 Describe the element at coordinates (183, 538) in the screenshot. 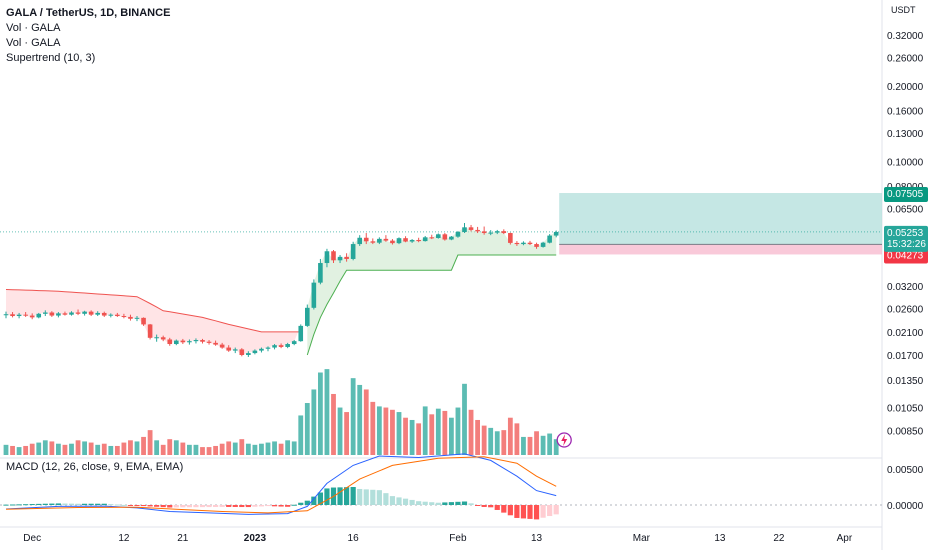

I see `time-axis-label: 21` at that location.